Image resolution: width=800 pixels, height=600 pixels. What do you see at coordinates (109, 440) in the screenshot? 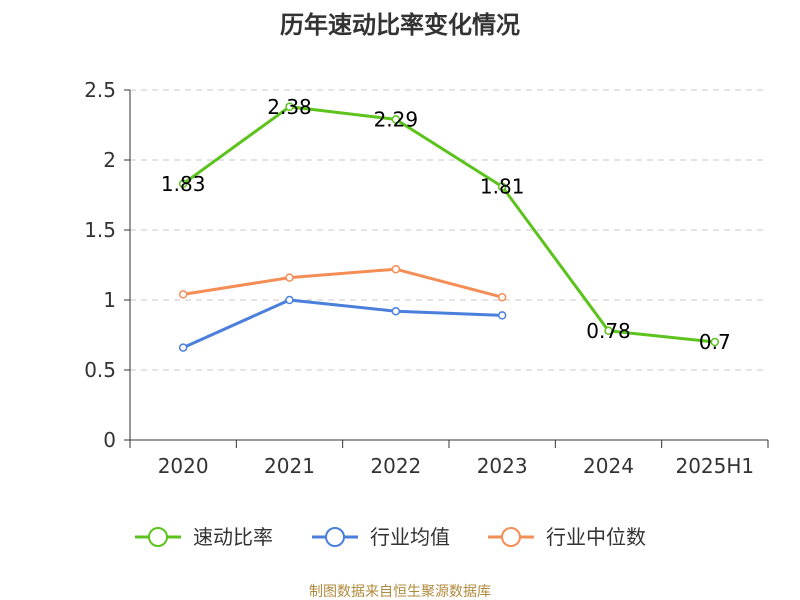
I see `y-tick-label: 0` at bounding box center [109, 440].